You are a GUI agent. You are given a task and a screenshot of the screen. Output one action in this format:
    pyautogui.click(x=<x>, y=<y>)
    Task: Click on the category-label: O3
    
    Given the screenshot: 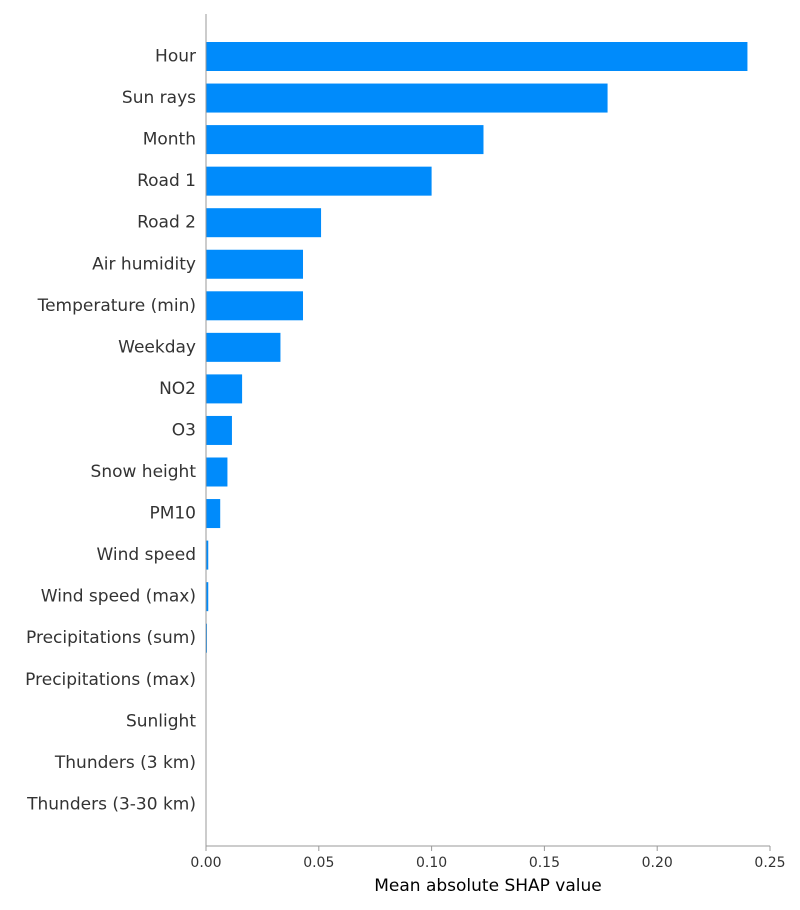 What is the action you would take?
    pyautogui.click(x=184, y=430)
    